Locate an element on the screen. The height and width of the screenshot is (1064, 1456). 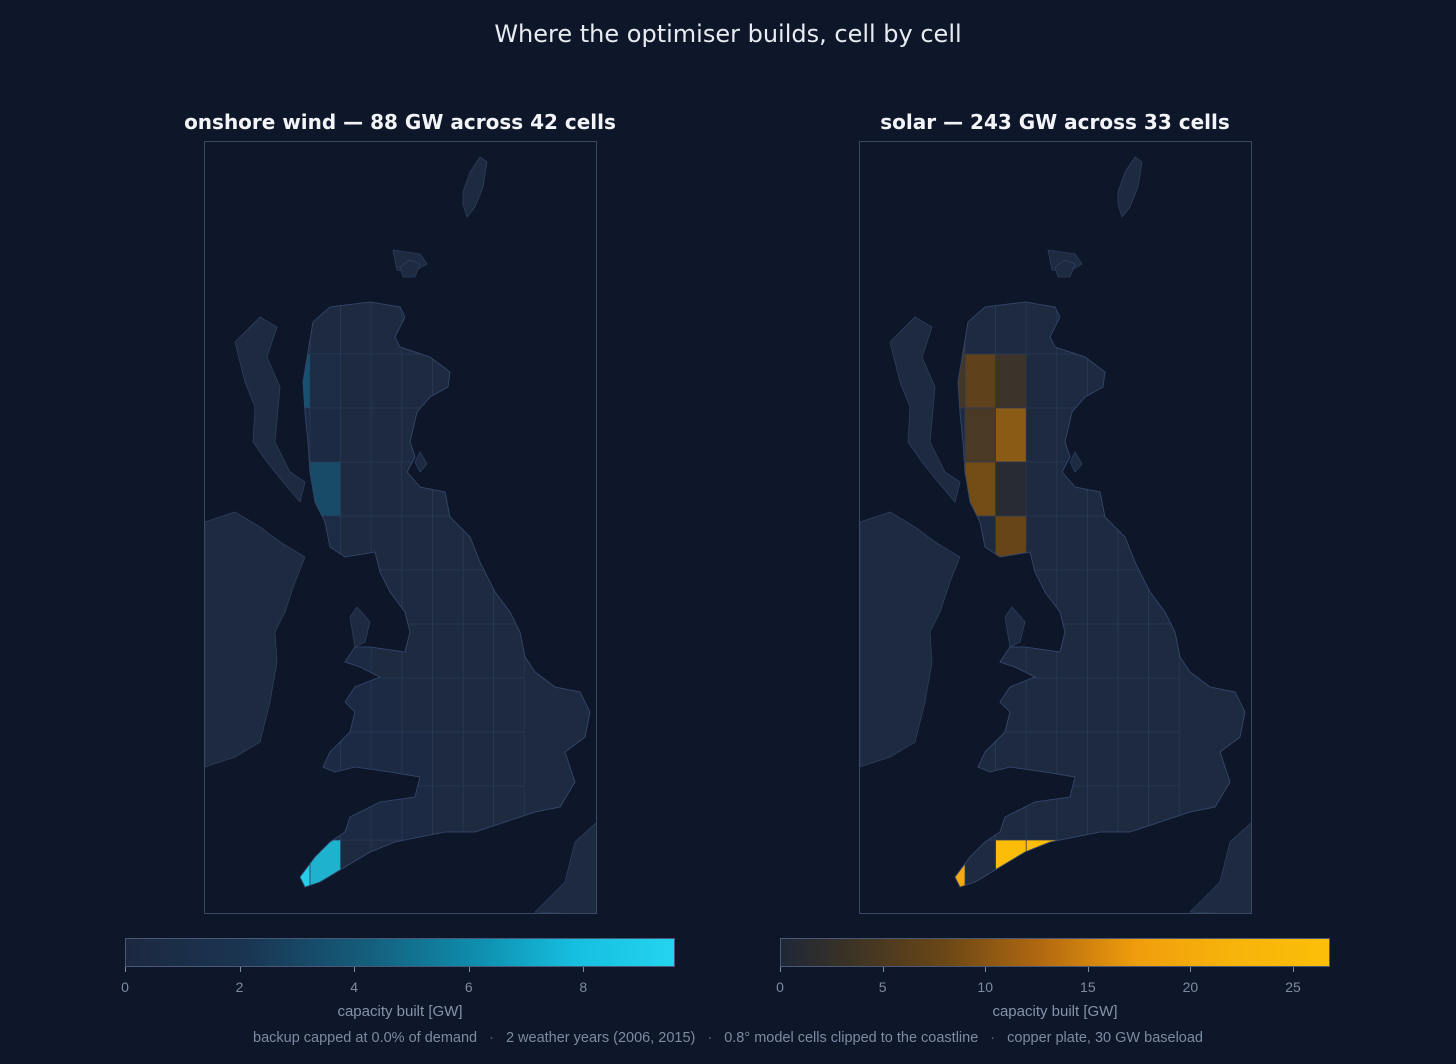
colorbar-tick-label: 15 is located at coordinates (1088, 987).